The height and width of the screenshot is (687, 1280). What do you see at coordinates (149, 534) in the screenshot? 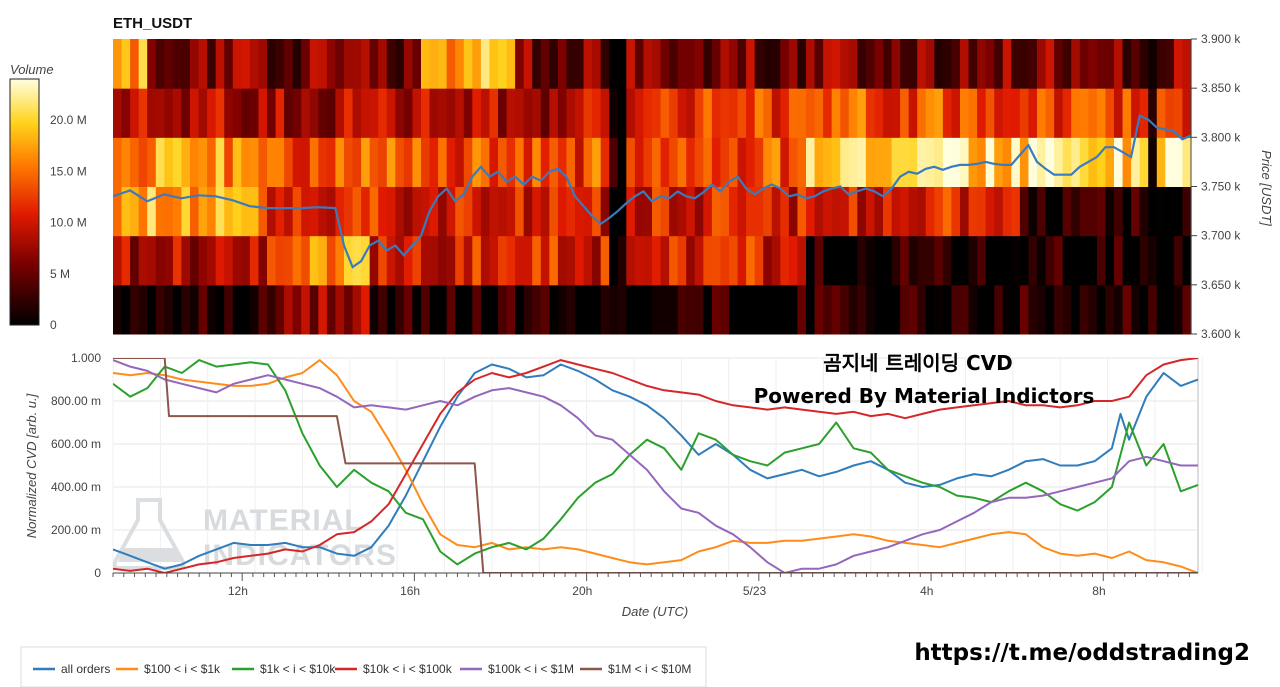
I see `watermark-logo` at bounding box center [149, 534].